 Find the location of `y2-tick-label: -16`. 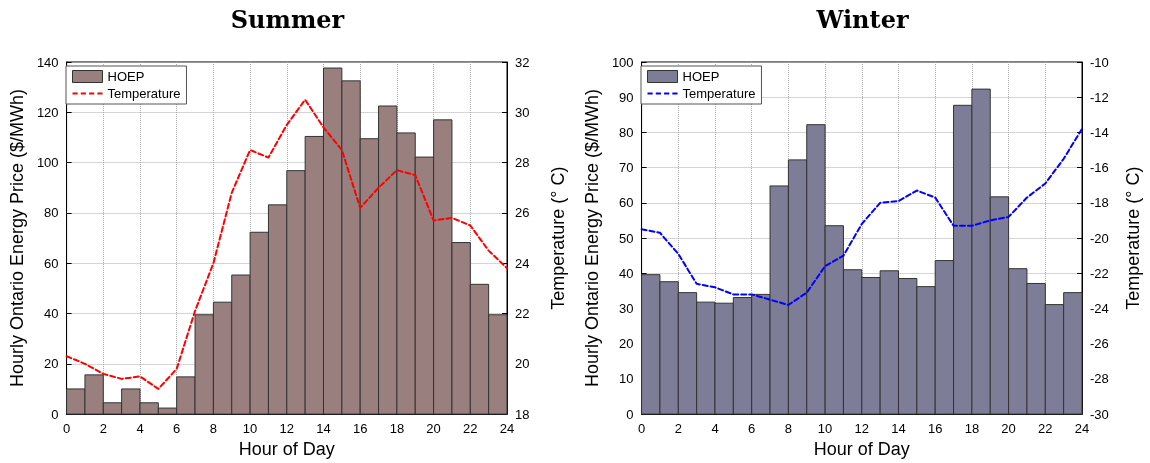

y2-tick-label: -16 is located at coordinates (1099, 168).